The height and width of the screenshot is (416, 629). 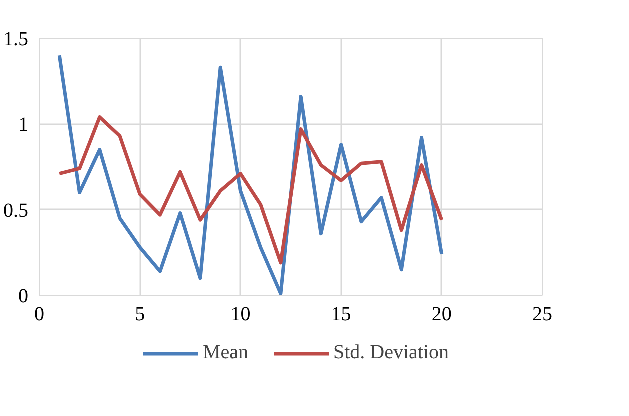 What do you see at coordinates (16, 39) in the screenshot?
I see `y-tick-label: 1.5` at bounding box center [16, 39].